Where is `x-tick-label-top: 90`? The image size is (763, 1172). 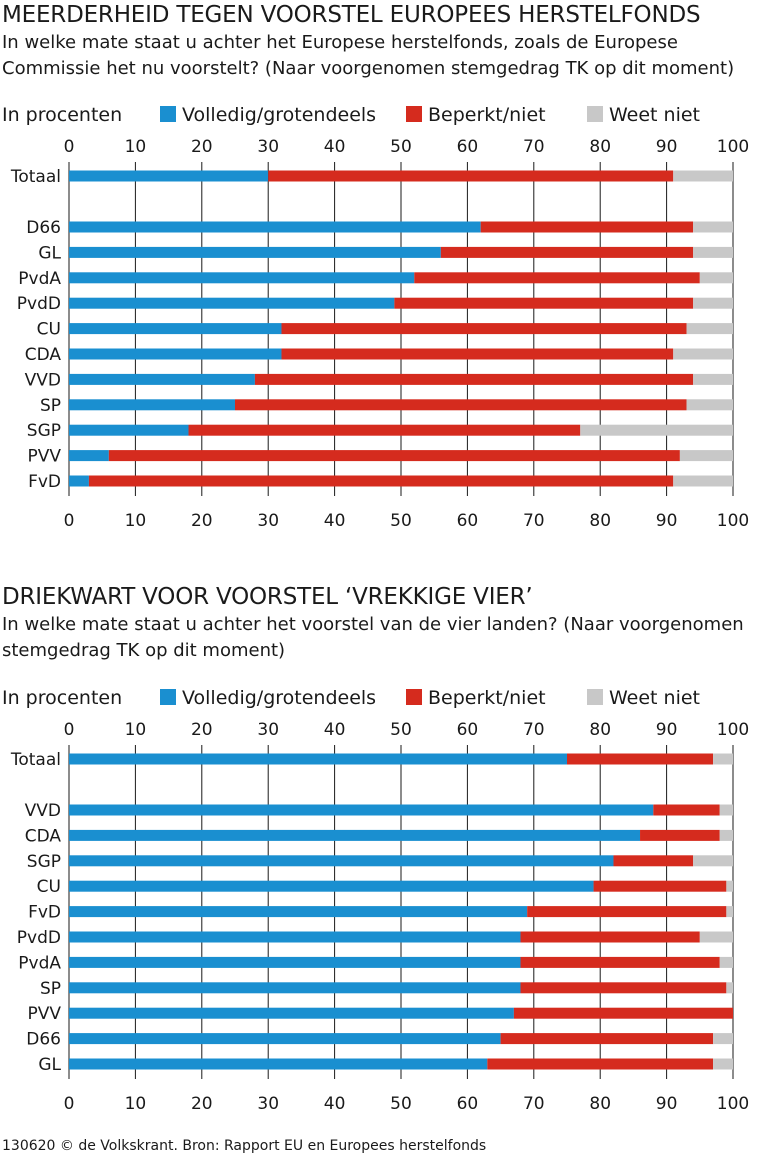
x-tick-label-top: 90 is located at coordinates (667, 147).